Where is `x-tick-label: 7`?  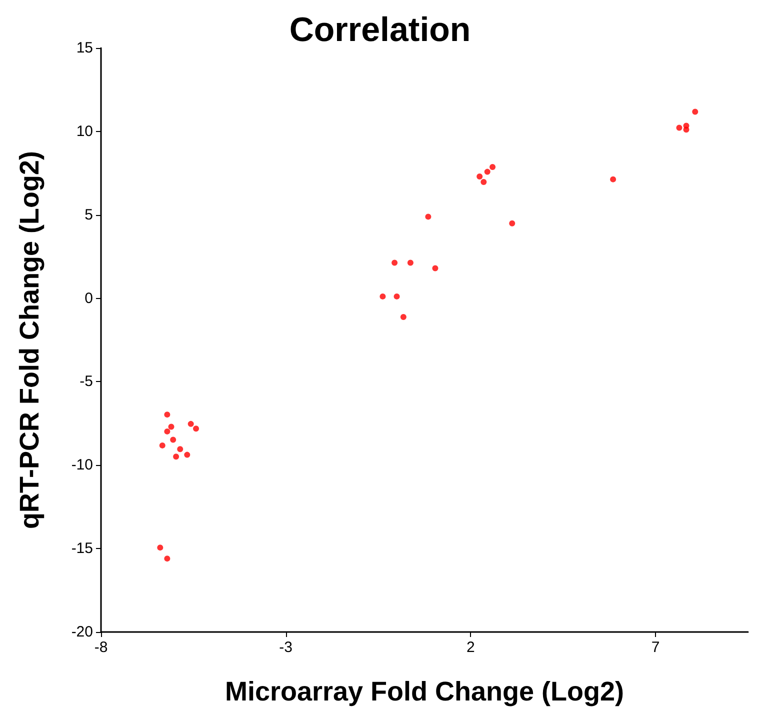
x-tick-label: 7 is located at coordinates (655, 647).